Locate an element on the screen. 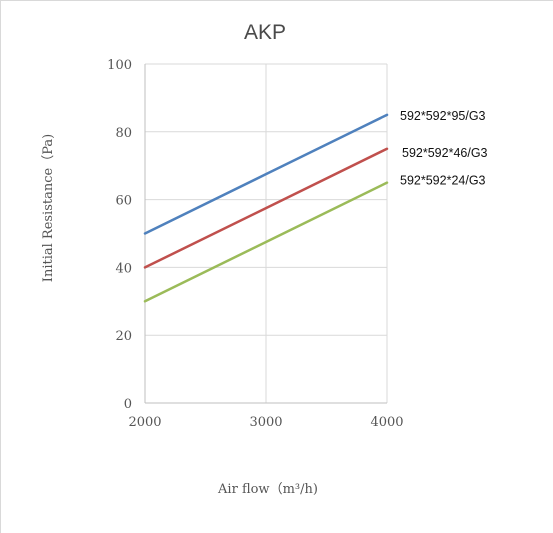  y-tick-label: 100 is located at coordinates (119, 65).